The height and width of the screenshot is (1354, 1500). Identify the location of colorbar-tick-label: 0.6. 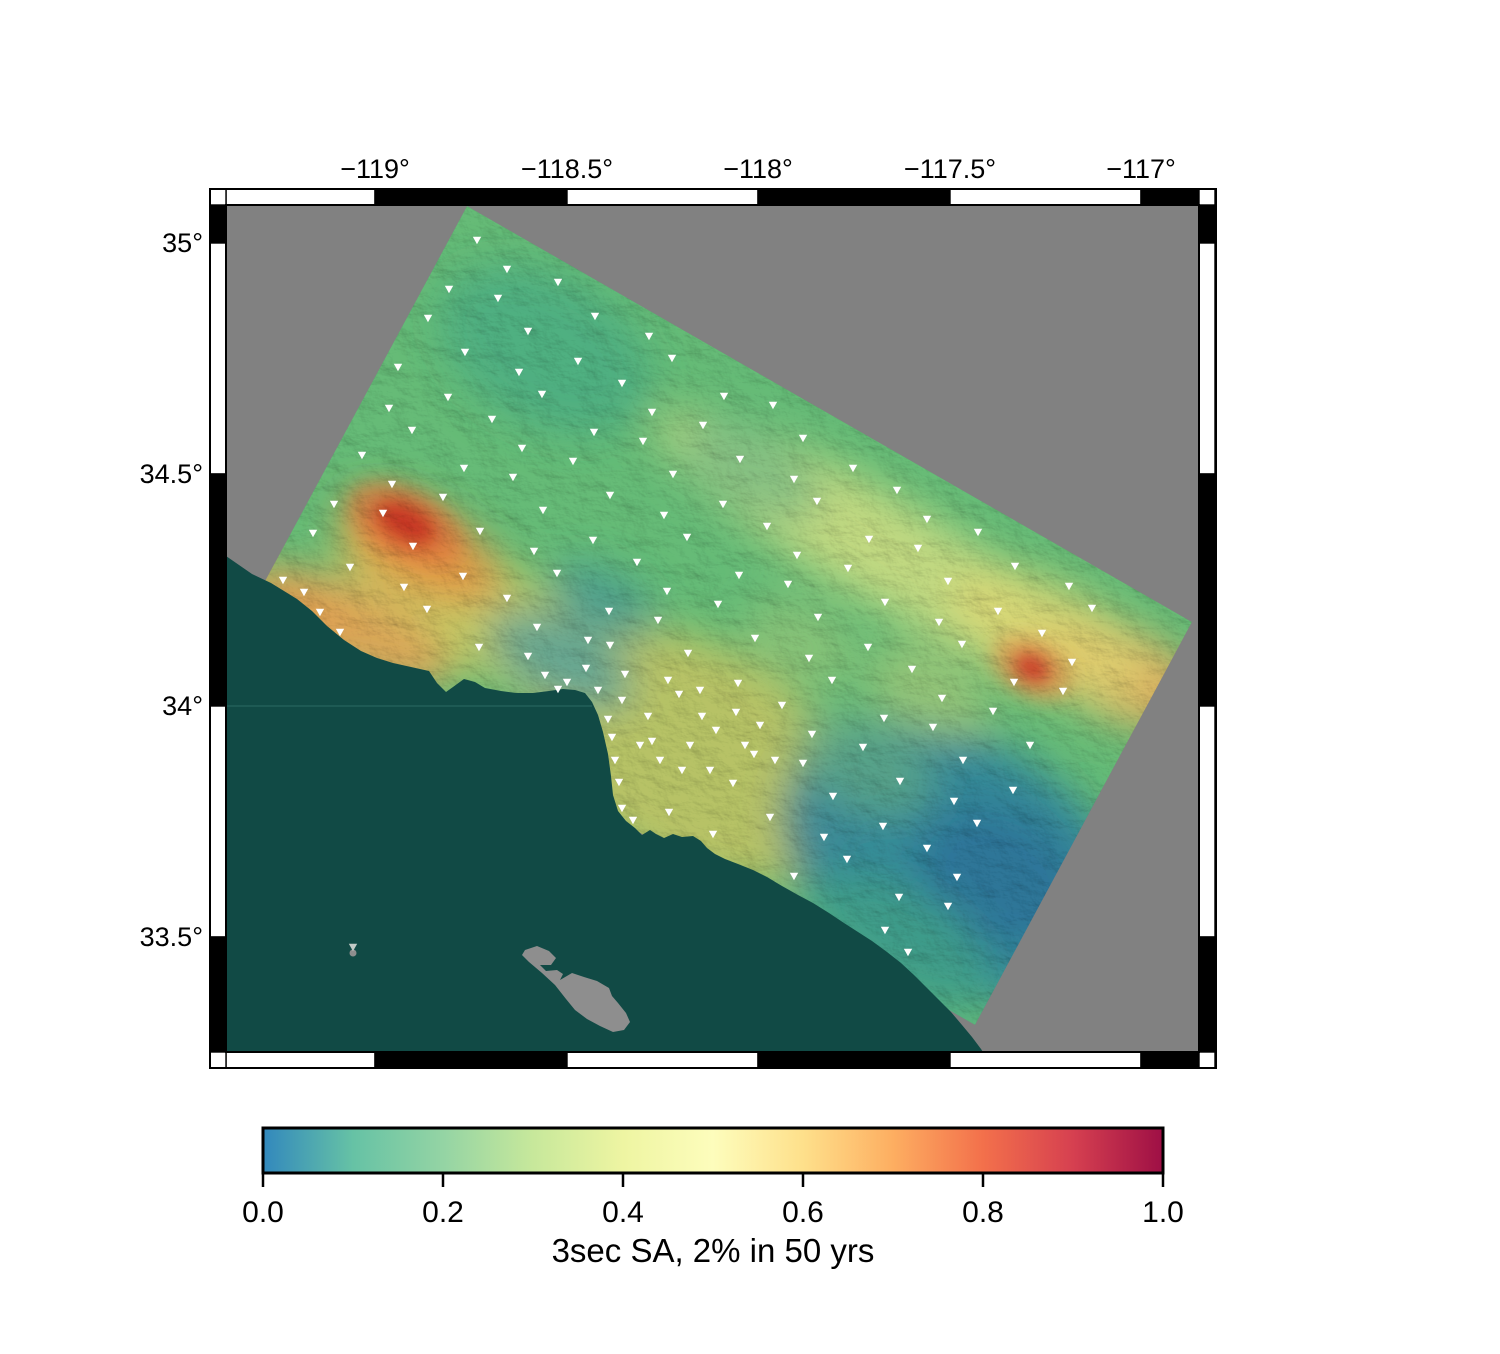
(803, 1212).